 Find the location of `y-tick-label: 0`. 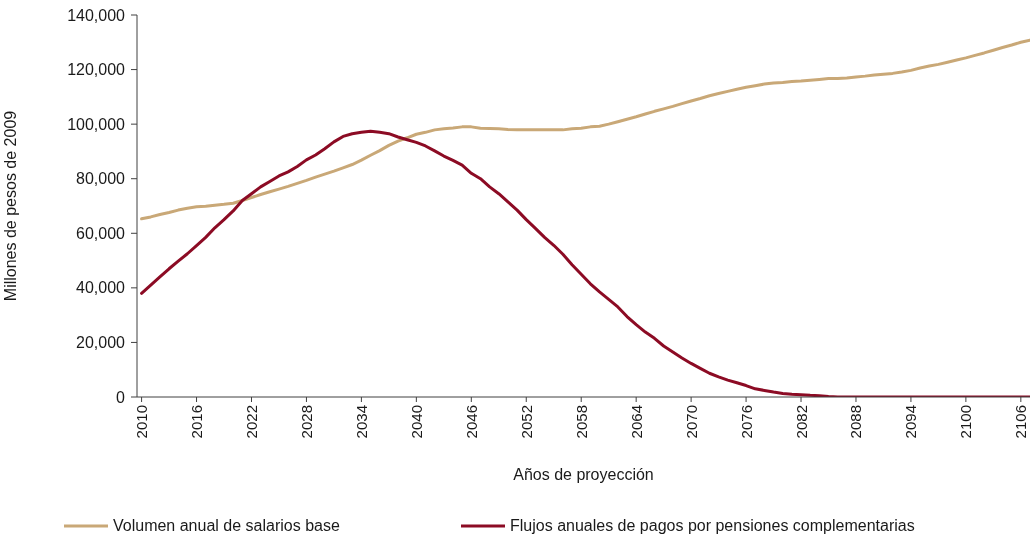

y-tick-label: 0 is located at coordinates (121, 397).